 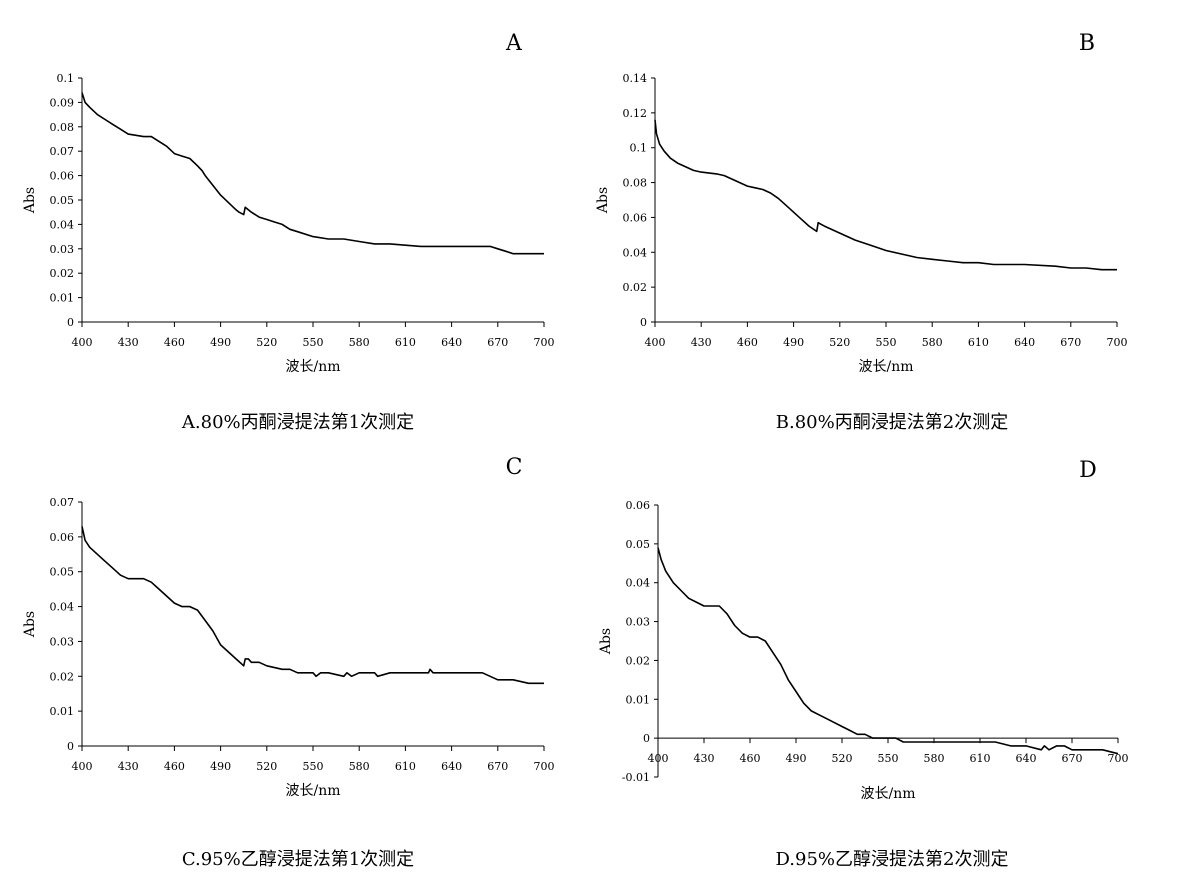 I want to click on panel-label: B, so click(x=1087, y=43).